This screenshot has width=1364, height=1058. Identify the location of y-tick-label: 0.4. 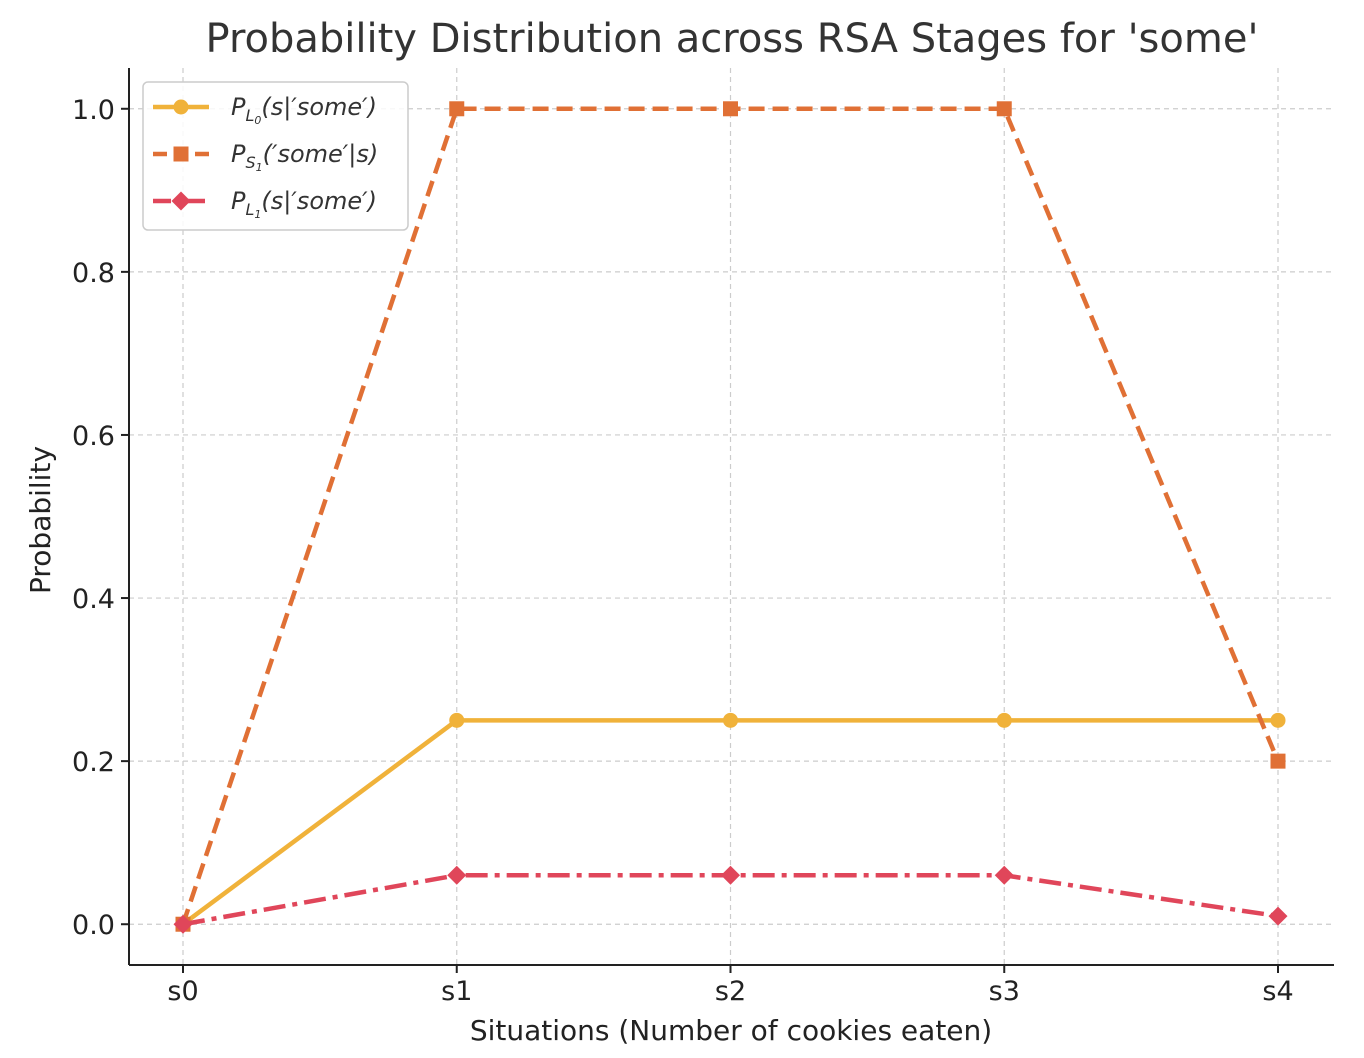
(93, 599).